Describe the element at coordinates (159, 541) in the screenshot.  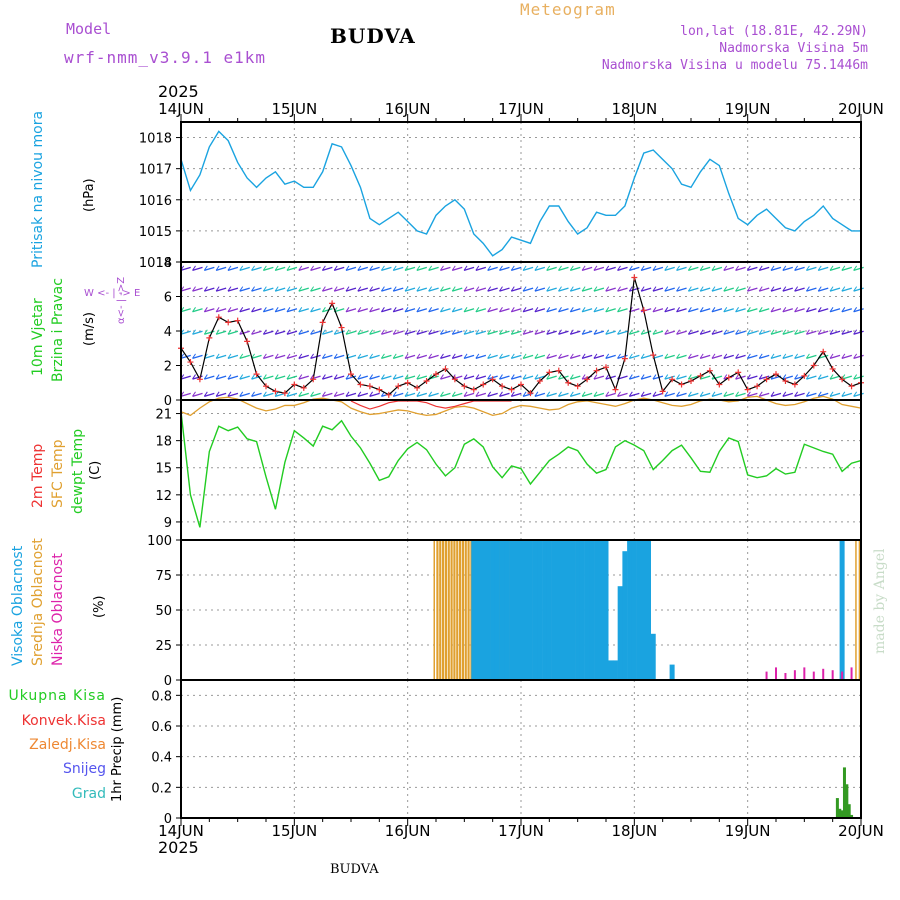
I see `cloud-tick-label: 100` at that location.